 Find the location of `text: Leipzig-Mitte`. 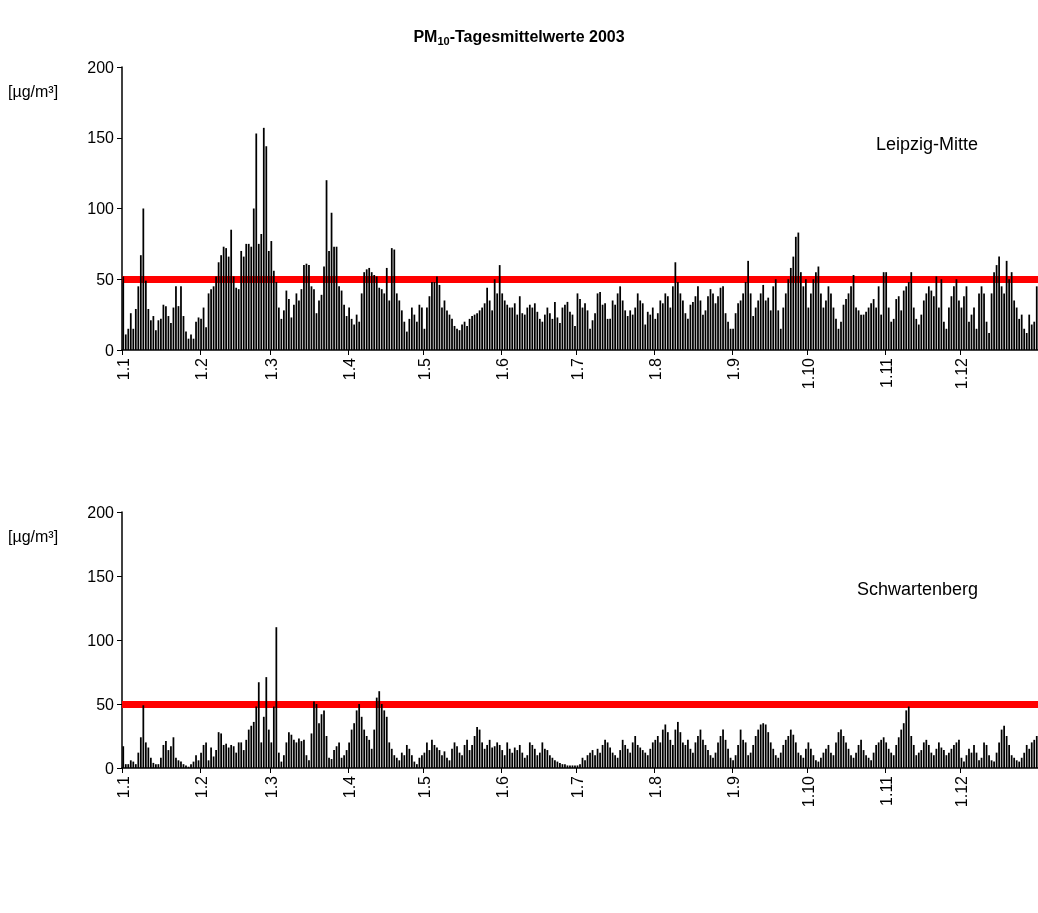

text: Leipzig-Mitte is located at coordinates (927, 144).